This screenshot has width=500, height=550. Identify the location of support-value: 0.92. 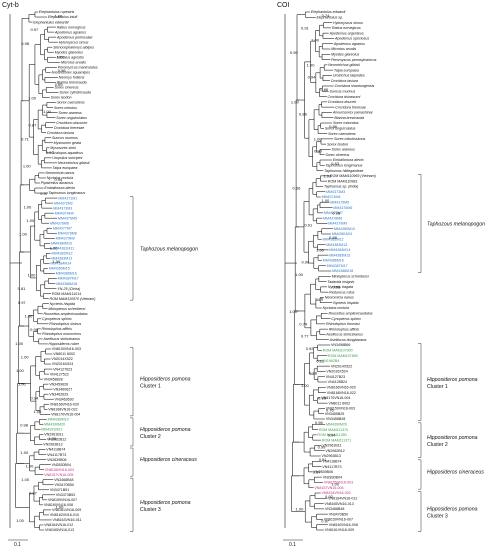
(329, 496).